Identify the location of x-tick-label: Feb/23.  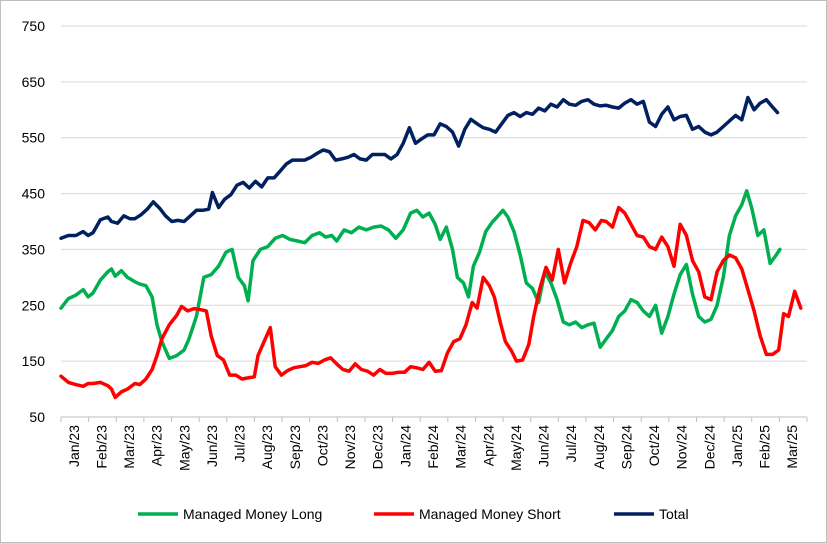
(101, 447).